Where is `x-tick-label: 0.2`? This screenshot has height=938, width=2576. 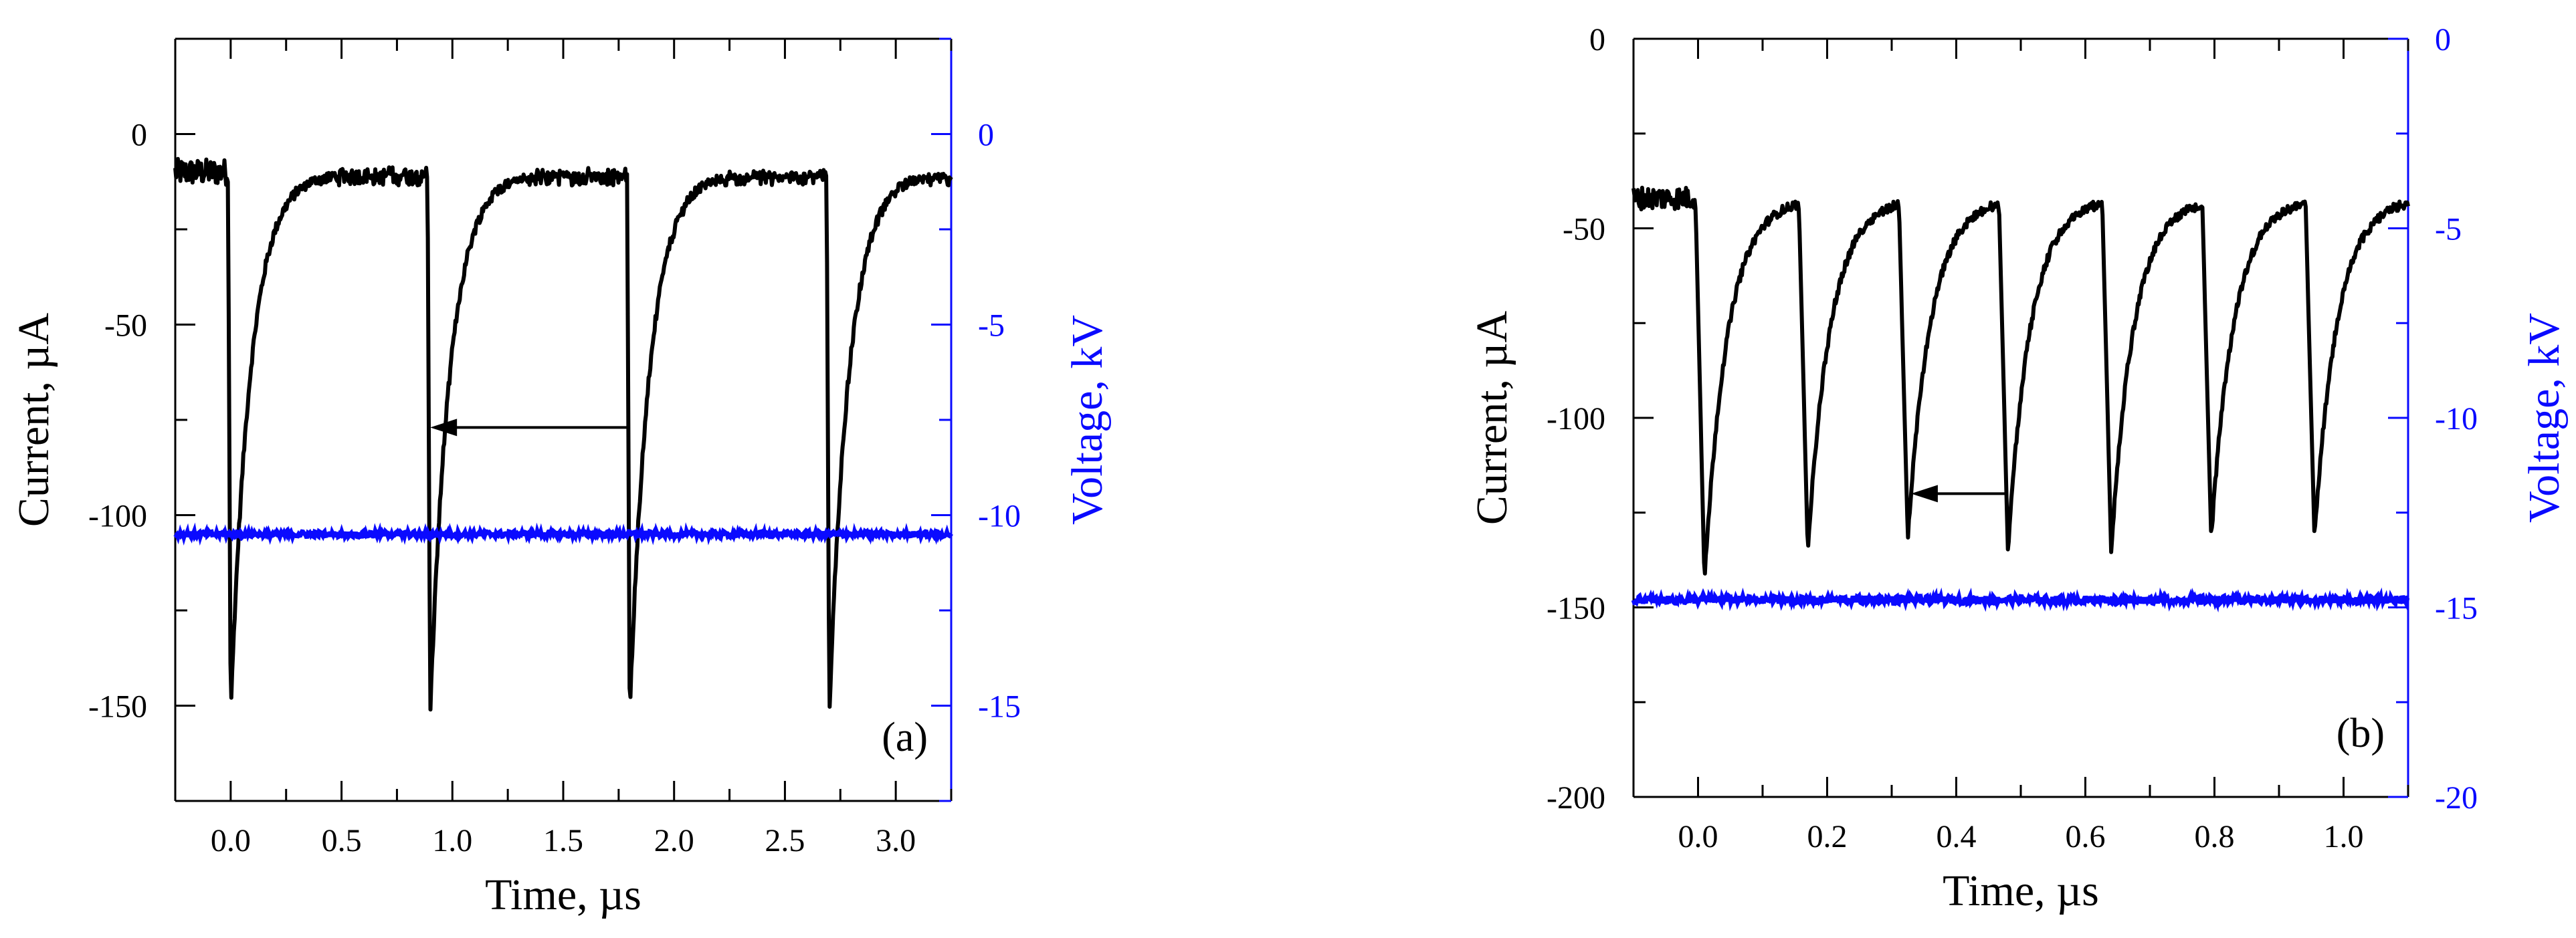
x-tick-label: 0.2 is located at coordinates (1827, 836).